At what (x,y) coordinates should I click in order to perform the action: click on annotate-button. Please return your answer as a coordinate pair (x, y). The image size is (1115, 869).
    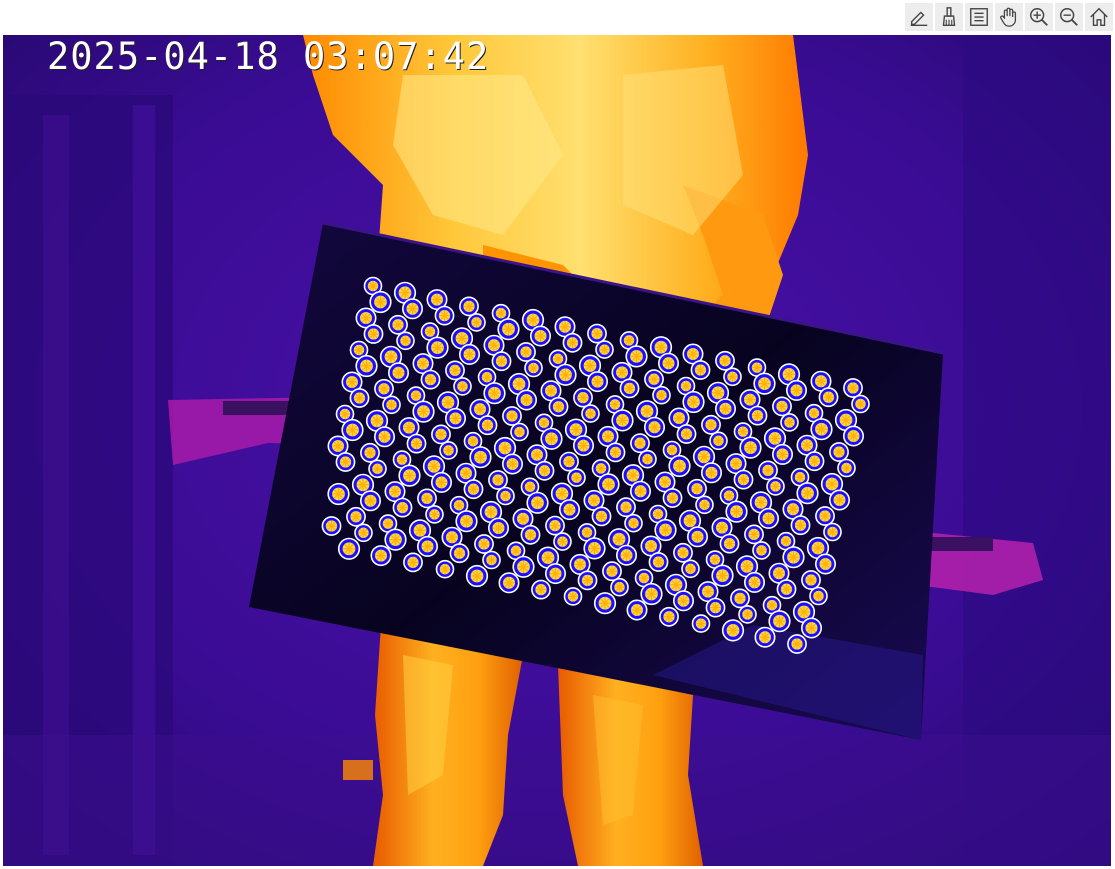
    Looking at the image, I should click on (919, 17).